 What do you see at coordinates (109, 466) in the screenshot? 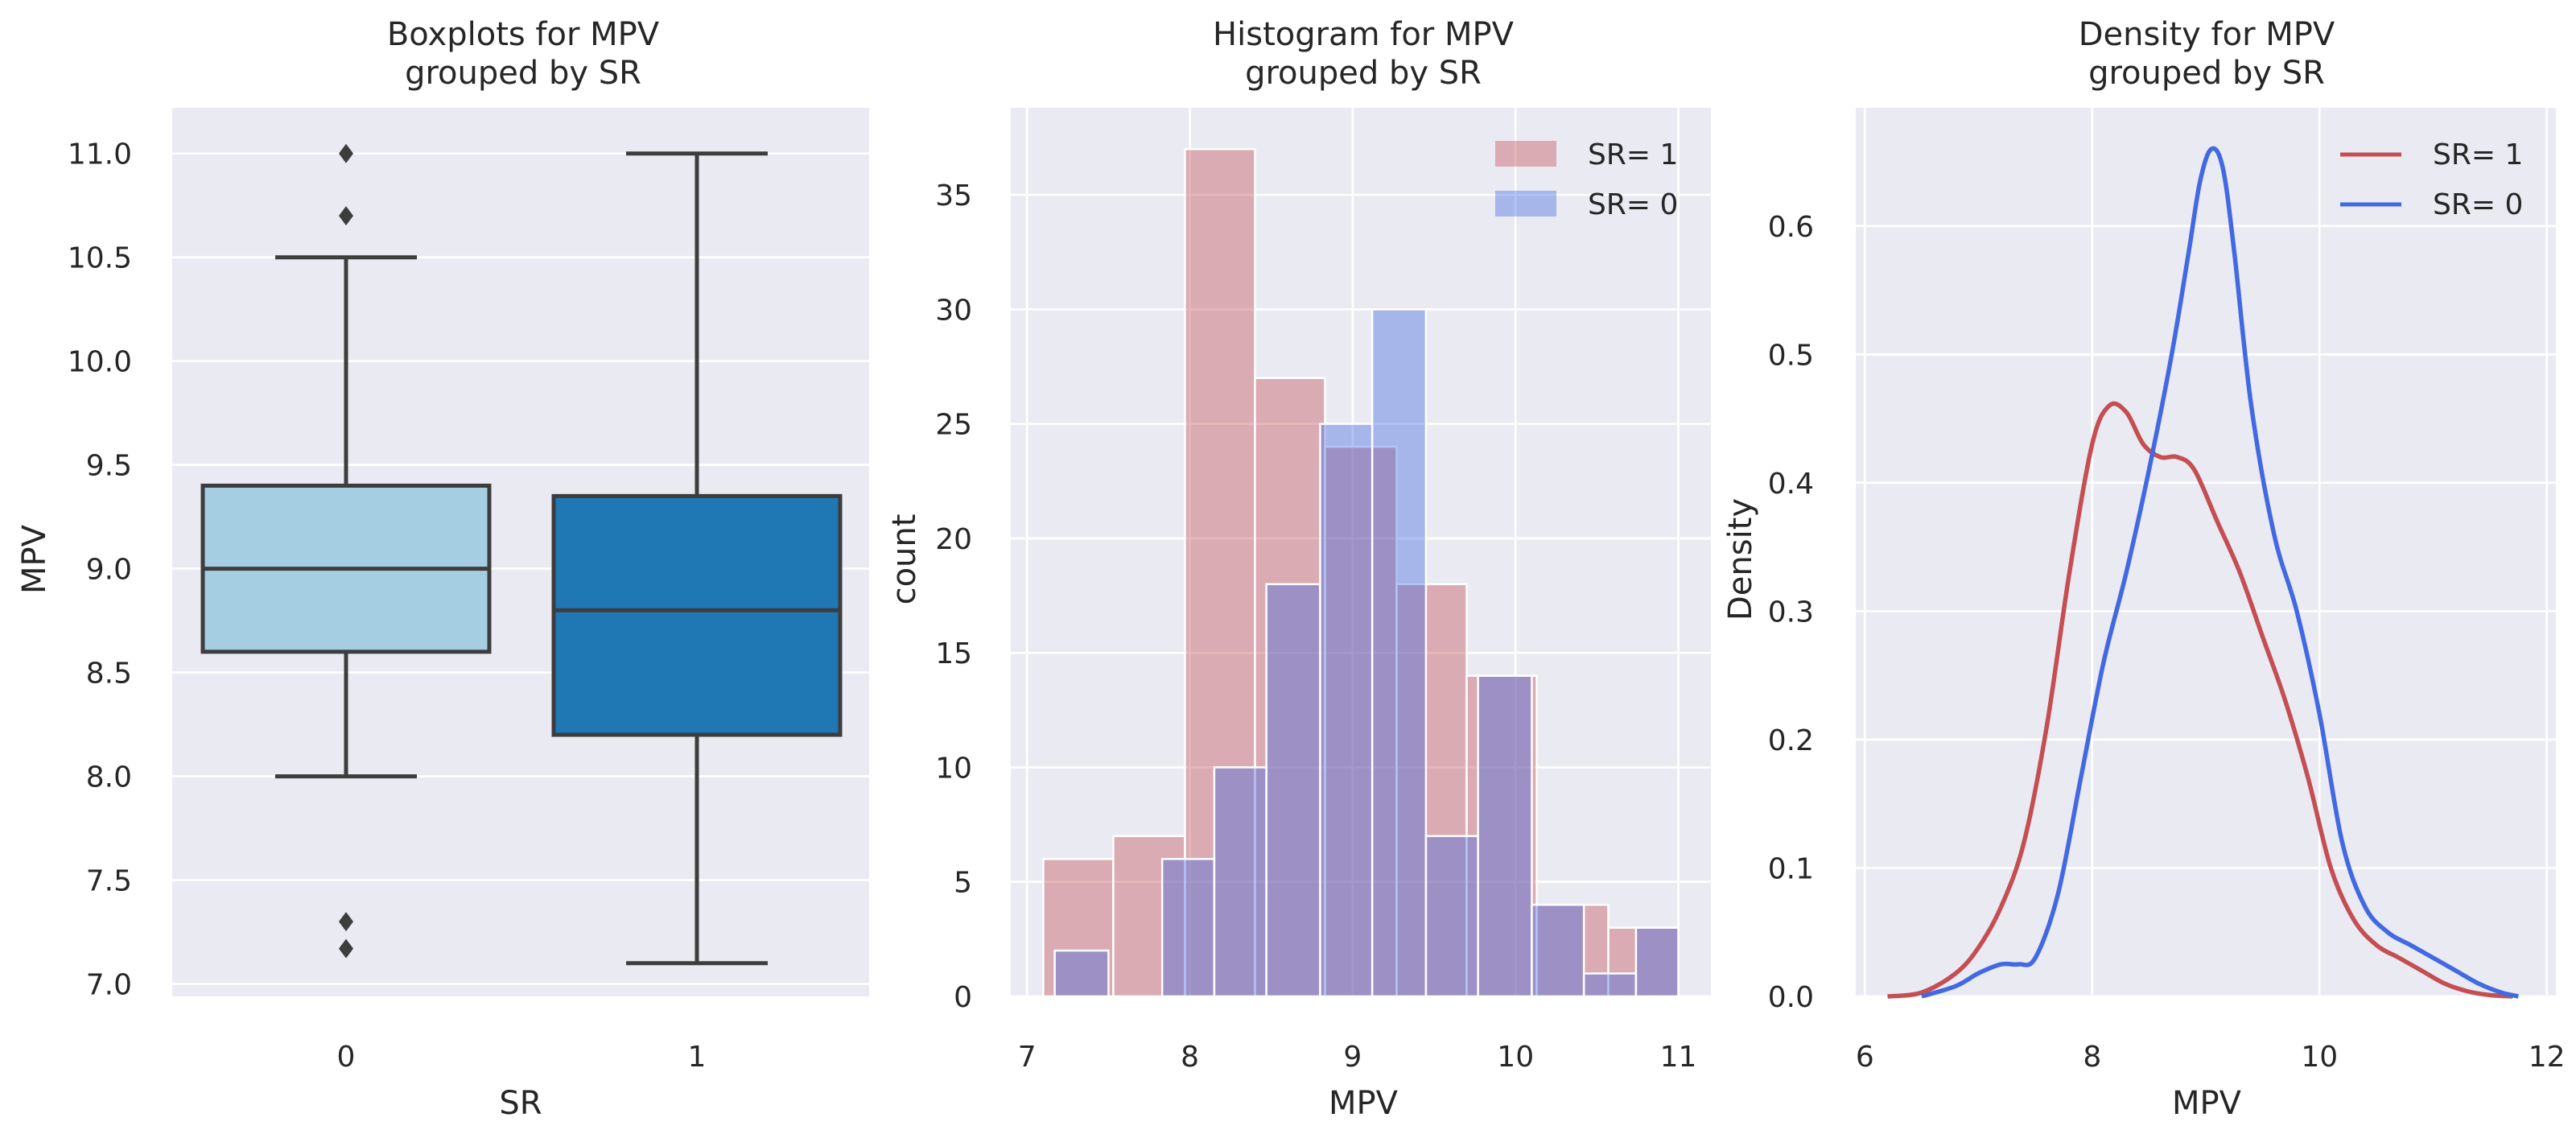
I see `boxplot-y-tick: 9.5` at bounding box center [109, 466].